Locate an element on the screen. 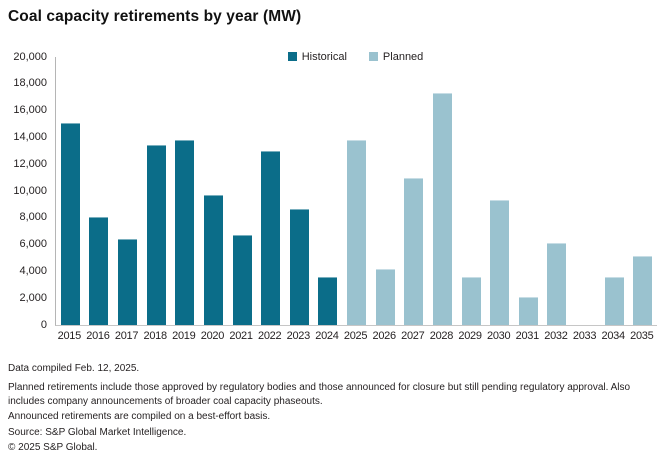 Image resolution: width=660 pixels, height=463 pixels. y-axis-label-8000: 8,000 is located at coordinates (33, 217).